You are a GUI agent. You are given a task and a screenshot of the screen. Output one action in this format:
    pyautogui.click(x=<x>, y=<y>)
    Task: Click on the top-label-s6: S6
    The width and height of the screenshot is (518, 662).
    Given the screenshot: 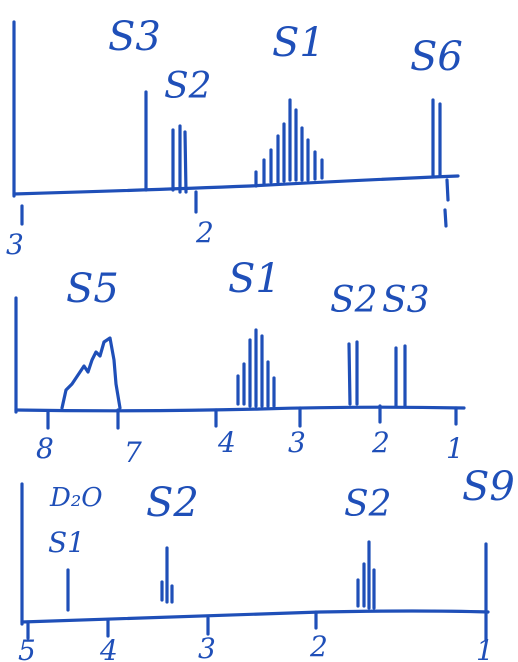 What is the action you would take?
    pyautogui.click(x=436, y=57)
    